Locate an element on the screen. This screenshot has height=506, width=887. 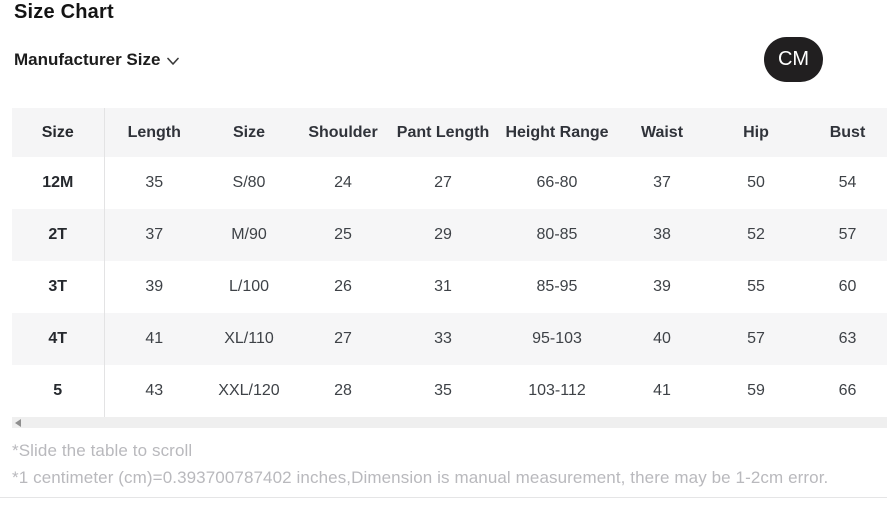
table-cell: M/90 is located at coordinates (249, 234).